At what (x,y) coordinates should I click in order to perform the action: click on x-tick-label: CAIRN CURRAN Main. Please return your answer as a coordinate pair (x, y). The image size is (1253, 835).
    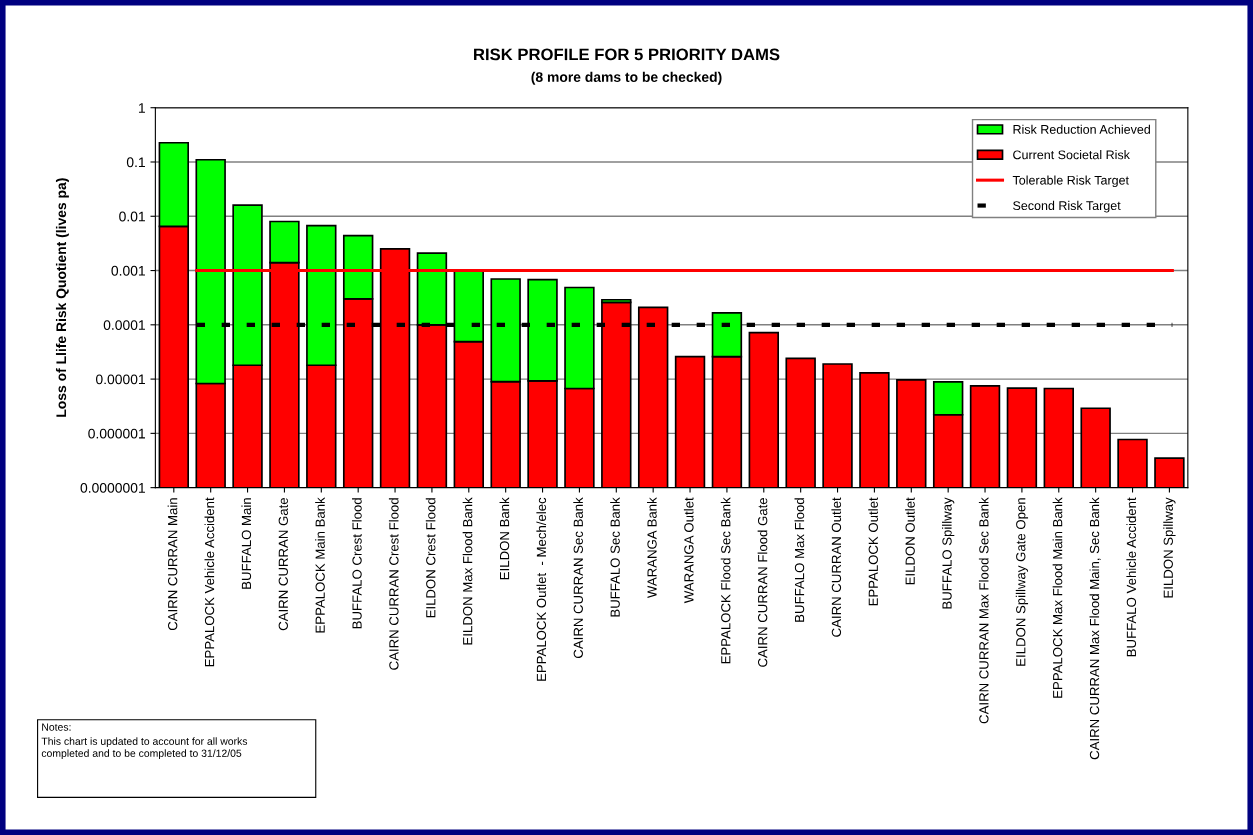
    Looking at the image, I should click on (172, 564).